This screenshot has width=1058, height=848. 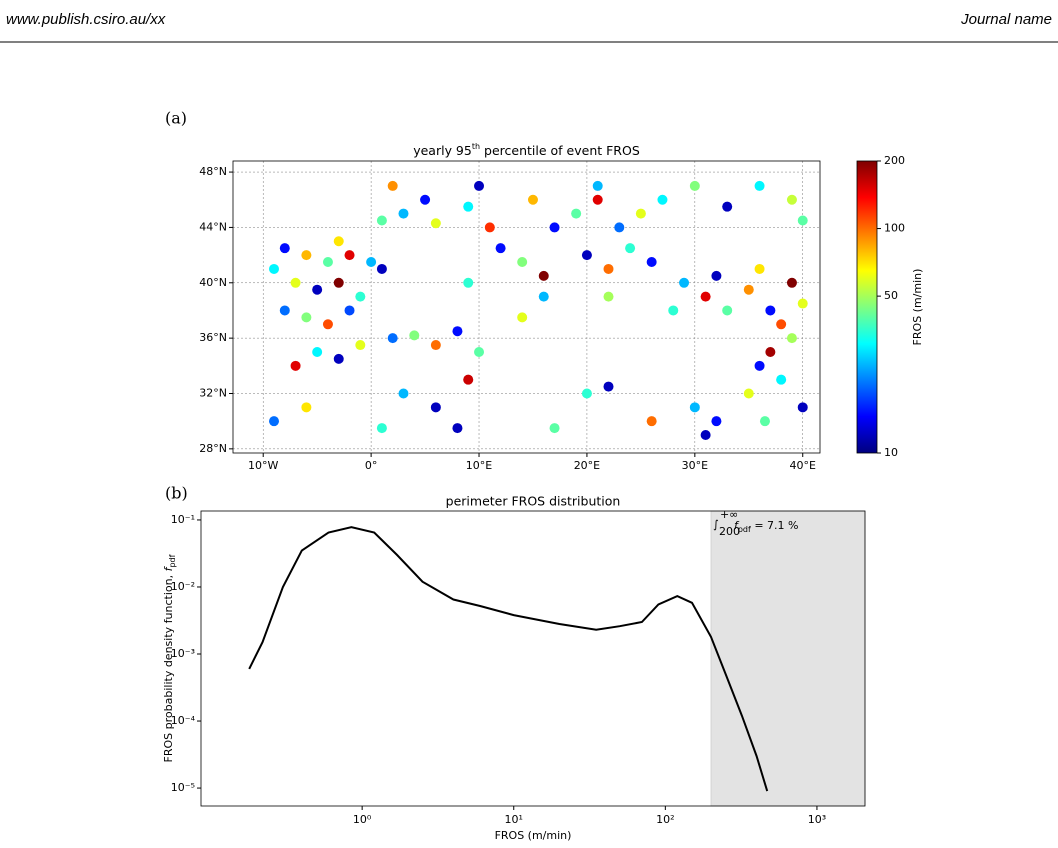 I want to click on x-axis-label: FROS (m/min), so click(x=533, y=835).